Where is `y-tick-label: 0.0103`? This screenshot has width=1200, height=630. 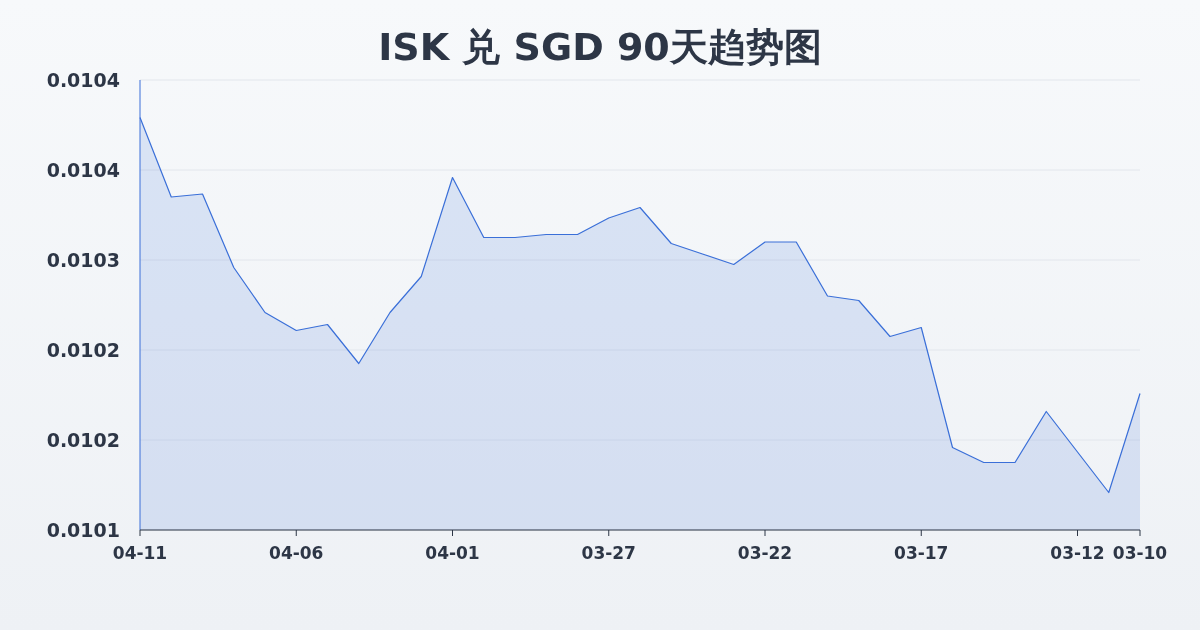
y-tick-label: 0.0103 is located at coordinates (83, 260).